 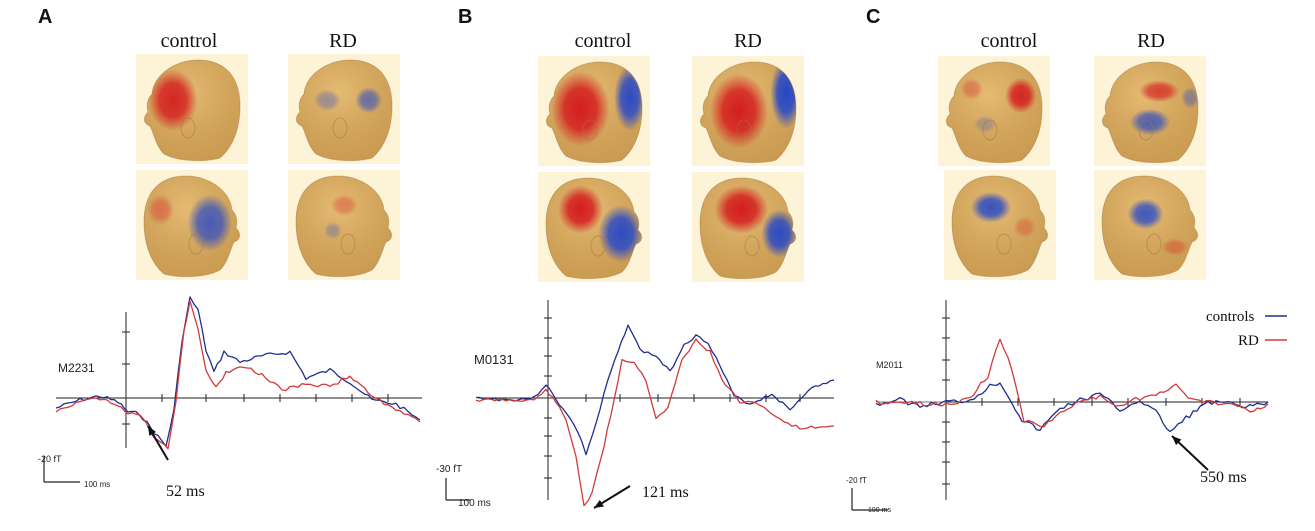 I want to click on panel-a-control-label: control, so click(x=189, y=41).